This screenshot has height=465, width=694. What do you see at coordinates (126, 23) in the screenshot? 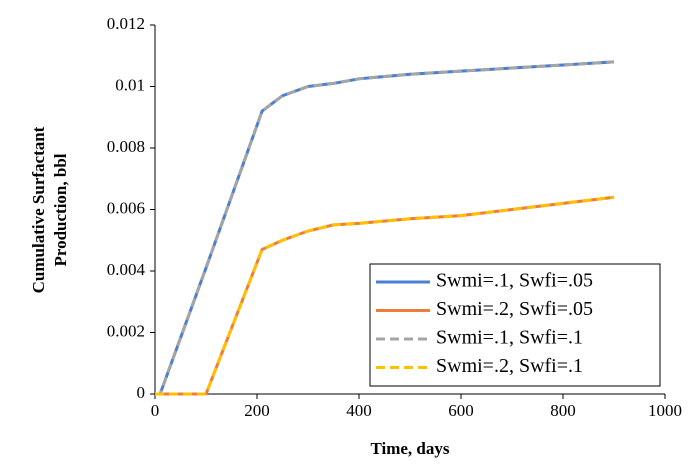
I see `y-tick-label: 0.012` at bounding box center [126, 23].